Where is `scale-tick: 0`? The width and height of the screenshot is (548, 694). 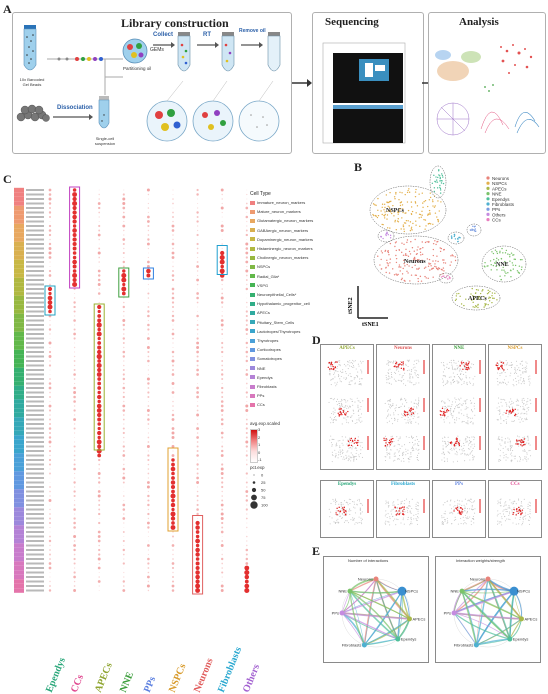
scale-tick: 0 is located at coordinates (259, 452).